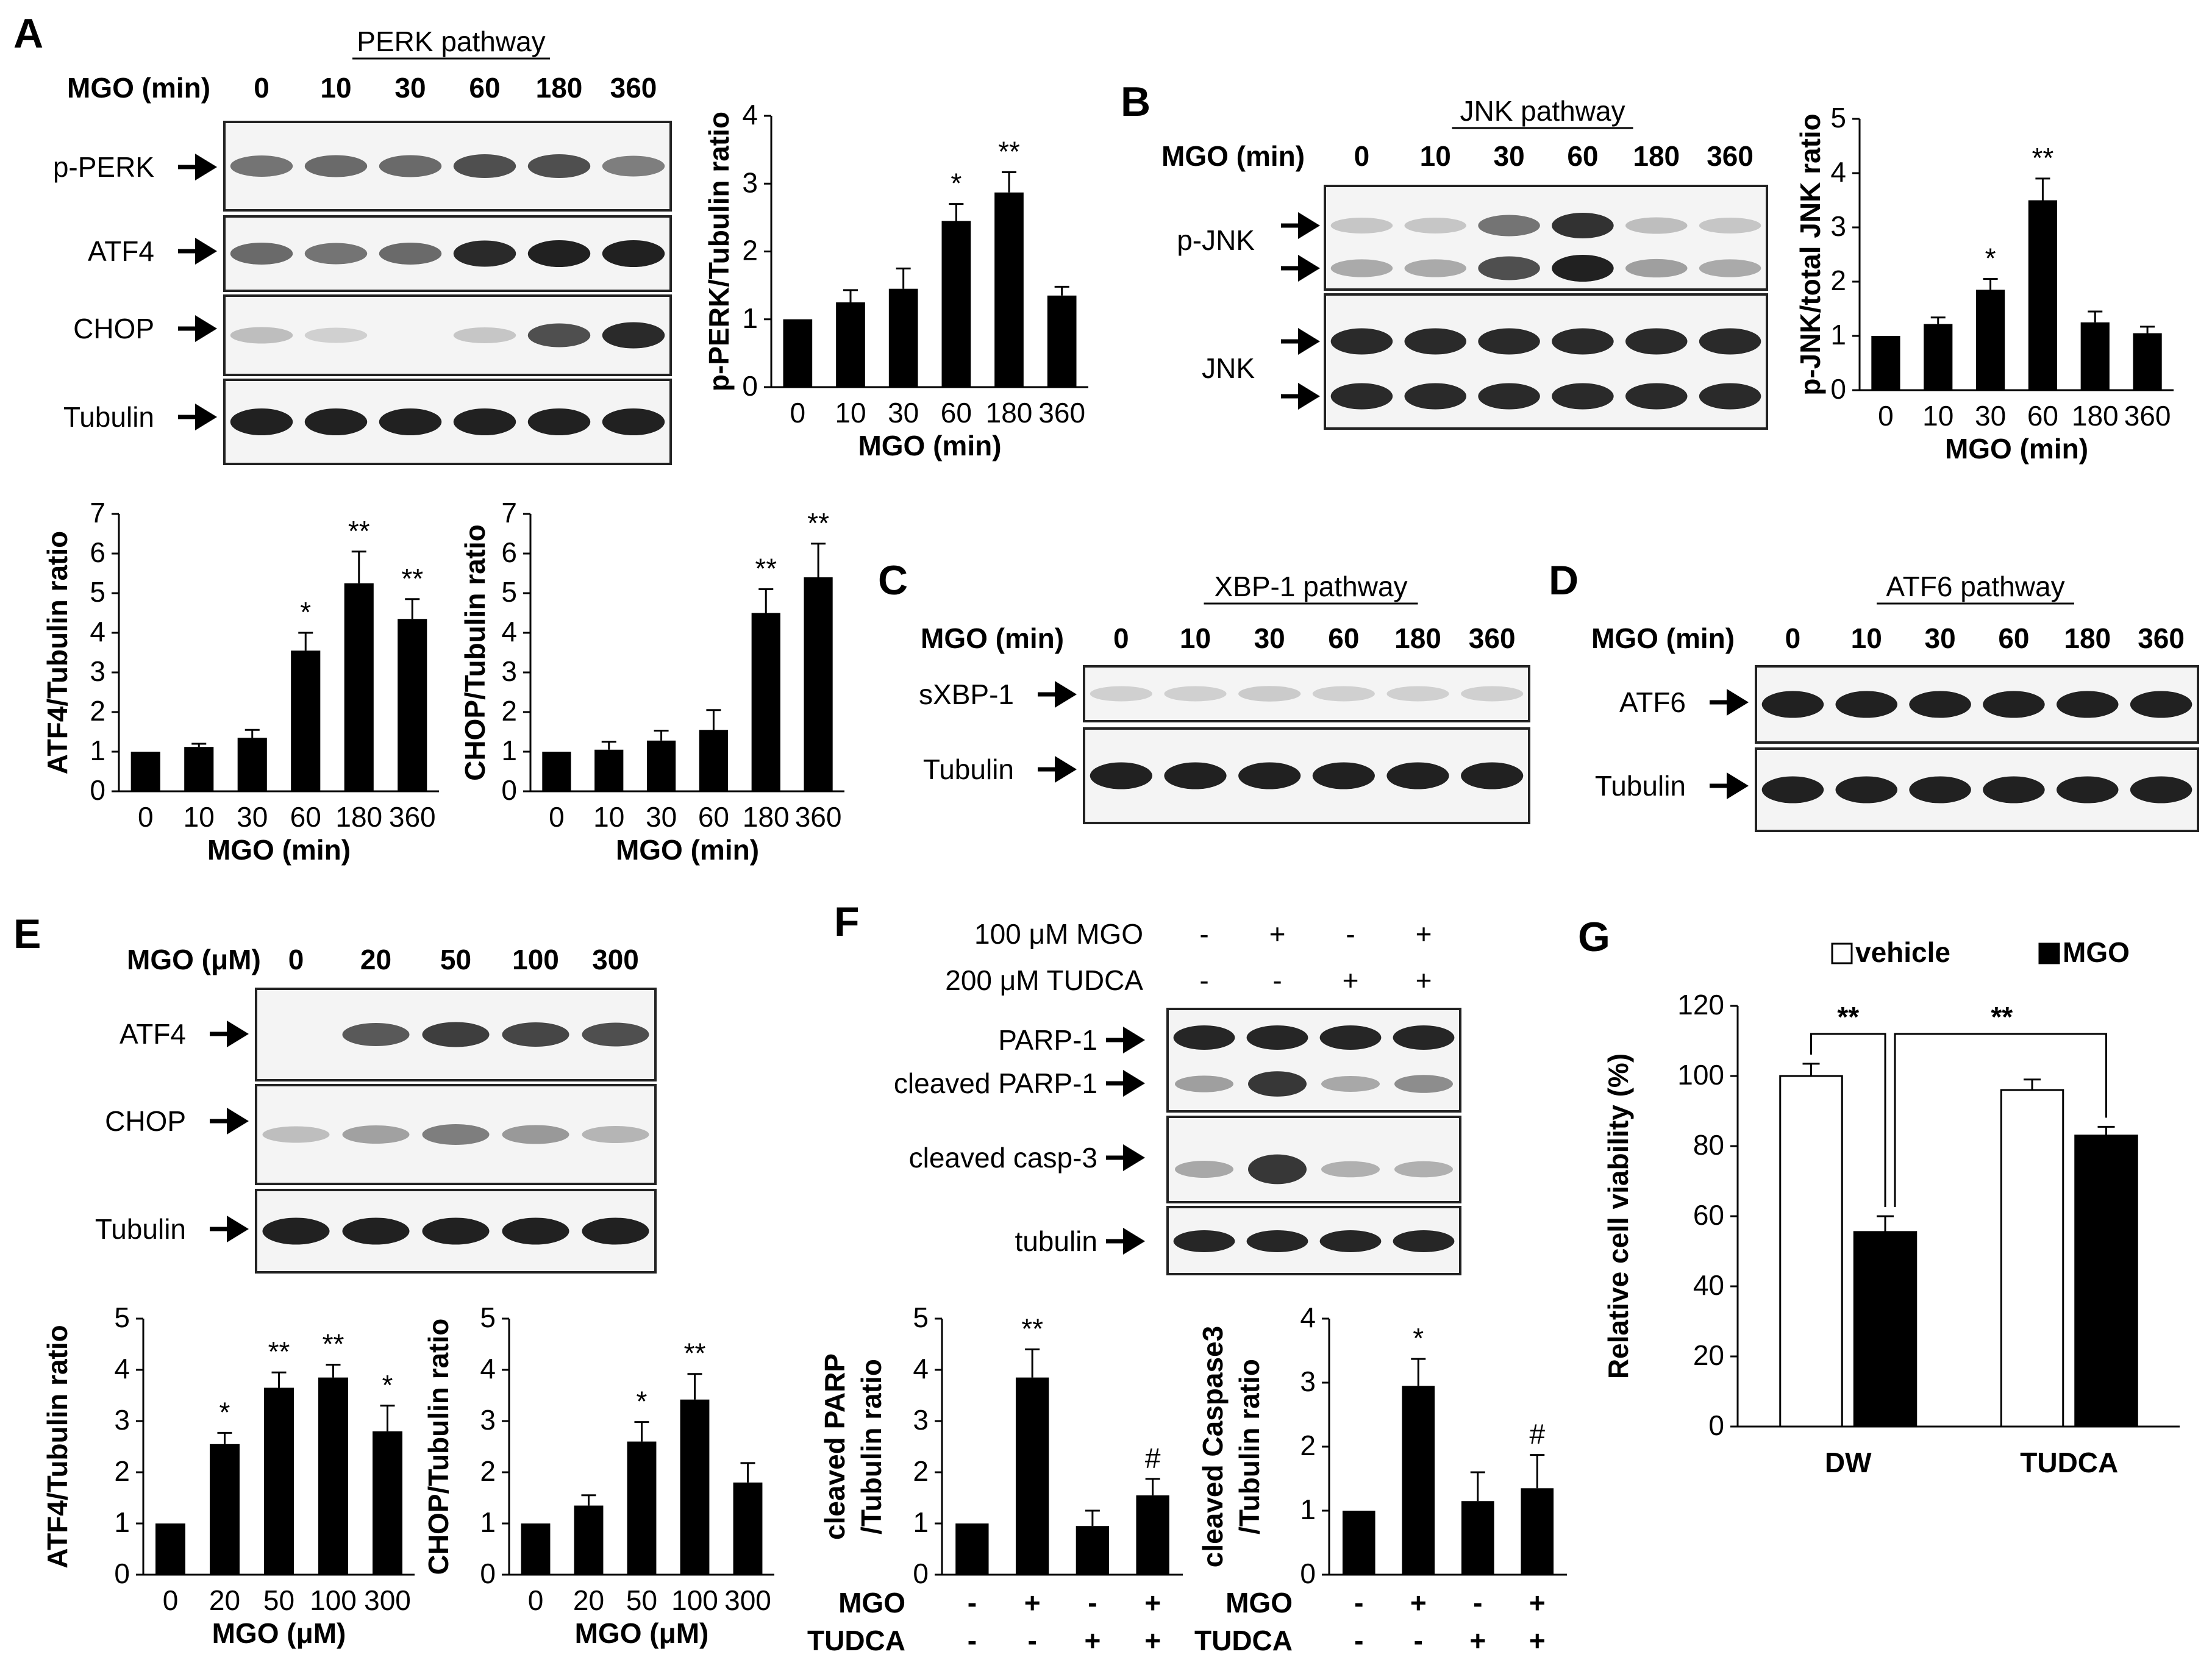 Image resolution: width=2212 pixels, height=1671 pixels. What do you see at coordinates (475, 652) in the screenshot?
I see `y-axis-title: CHOP/Tubulin ratio` at bounding box center [475, 652].